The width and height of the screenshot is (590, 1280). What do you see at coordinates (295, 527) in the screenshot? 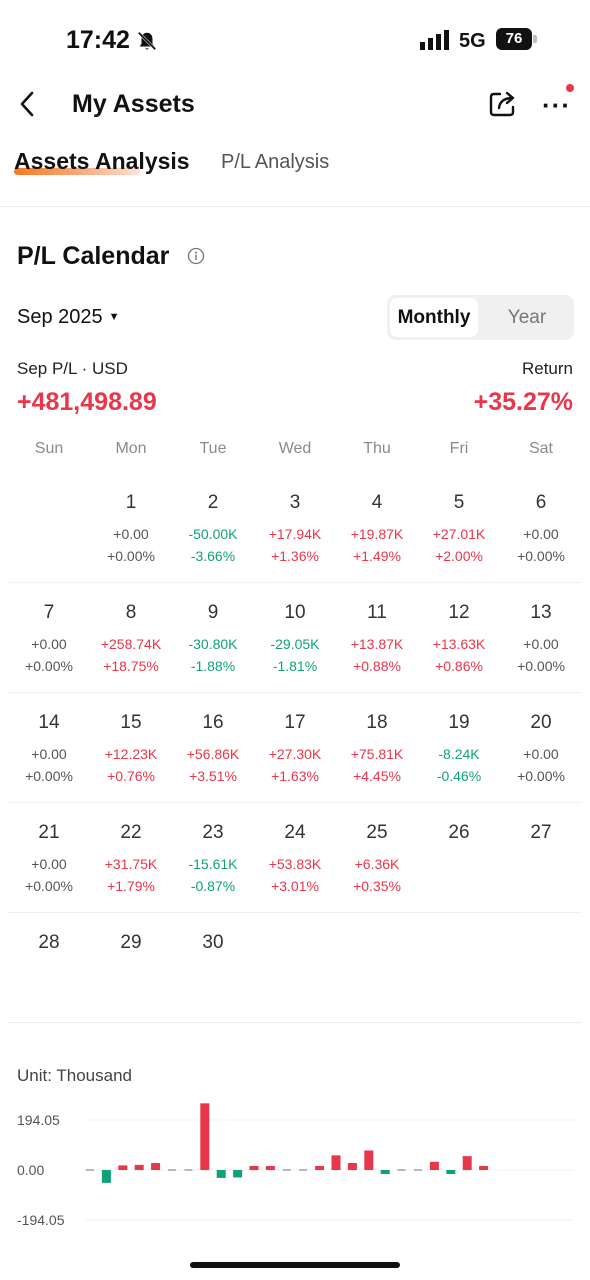
I see `calendar-day-3: 3 +17.94K +1.36%` at bounding box center [295, 527].